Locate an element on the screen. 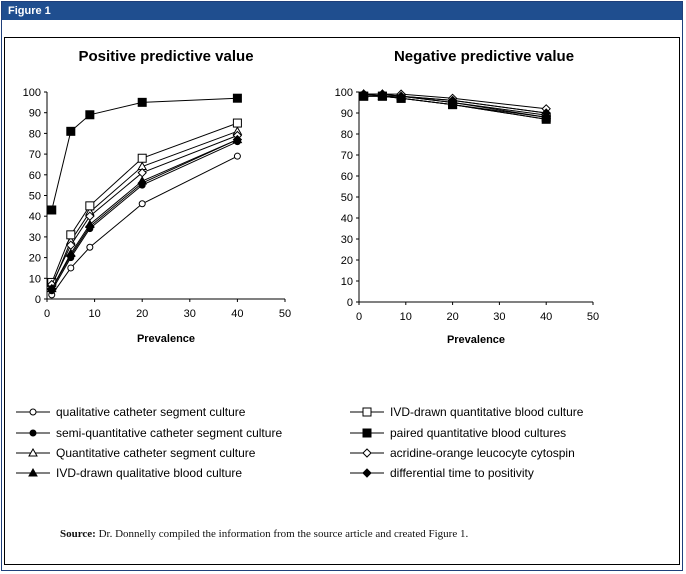 This screenshot has width=686, height=574. legend-label: differential time to positivity is located at coordinates (462, 473).